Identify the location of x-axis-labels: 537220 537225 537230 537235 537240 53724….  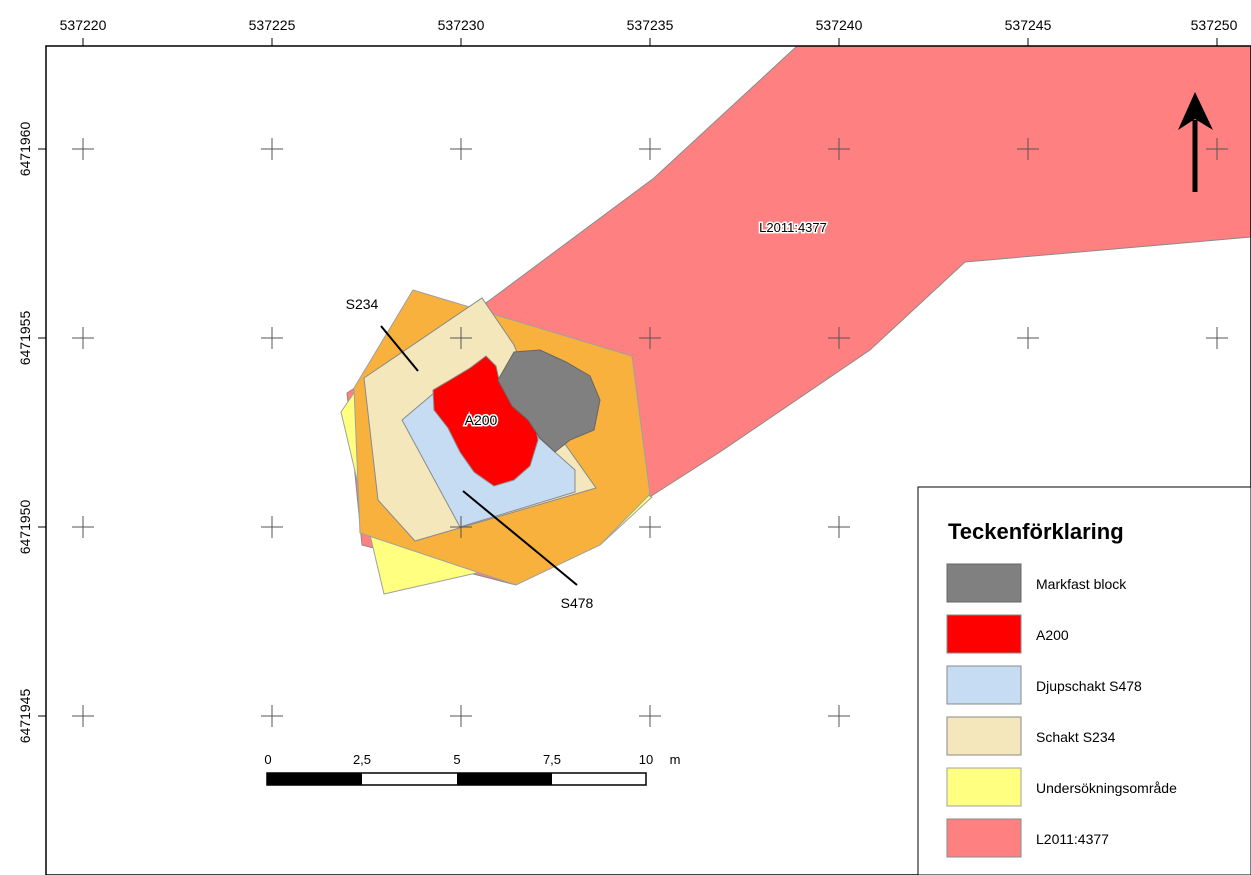
(649, 25).